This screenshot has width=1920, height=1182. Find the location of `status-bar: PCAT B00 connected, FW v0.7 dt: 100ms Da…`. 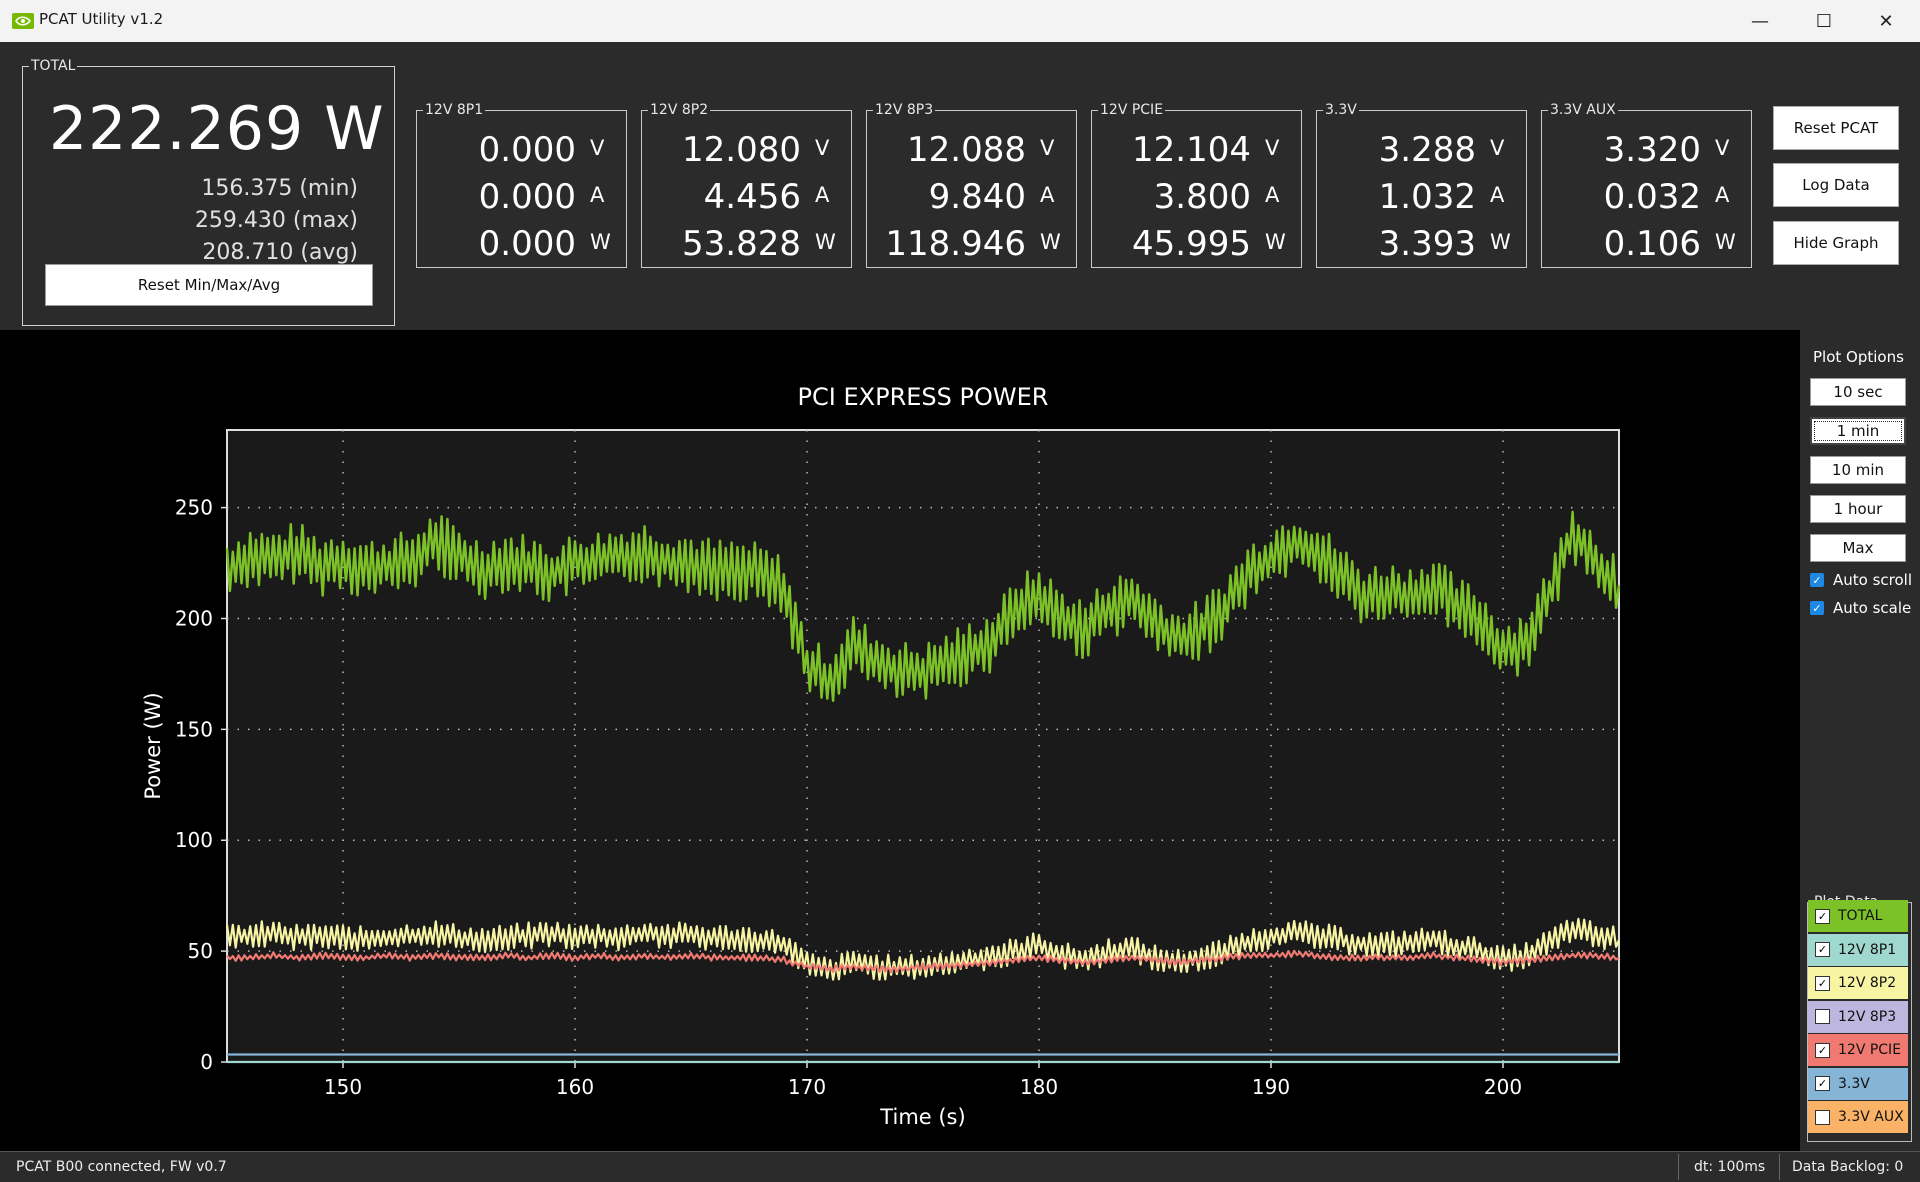

status-bar: PCAT B00 connected, FW v0.7 dt: 100ms Da… is located at coordinates (960, 1166).